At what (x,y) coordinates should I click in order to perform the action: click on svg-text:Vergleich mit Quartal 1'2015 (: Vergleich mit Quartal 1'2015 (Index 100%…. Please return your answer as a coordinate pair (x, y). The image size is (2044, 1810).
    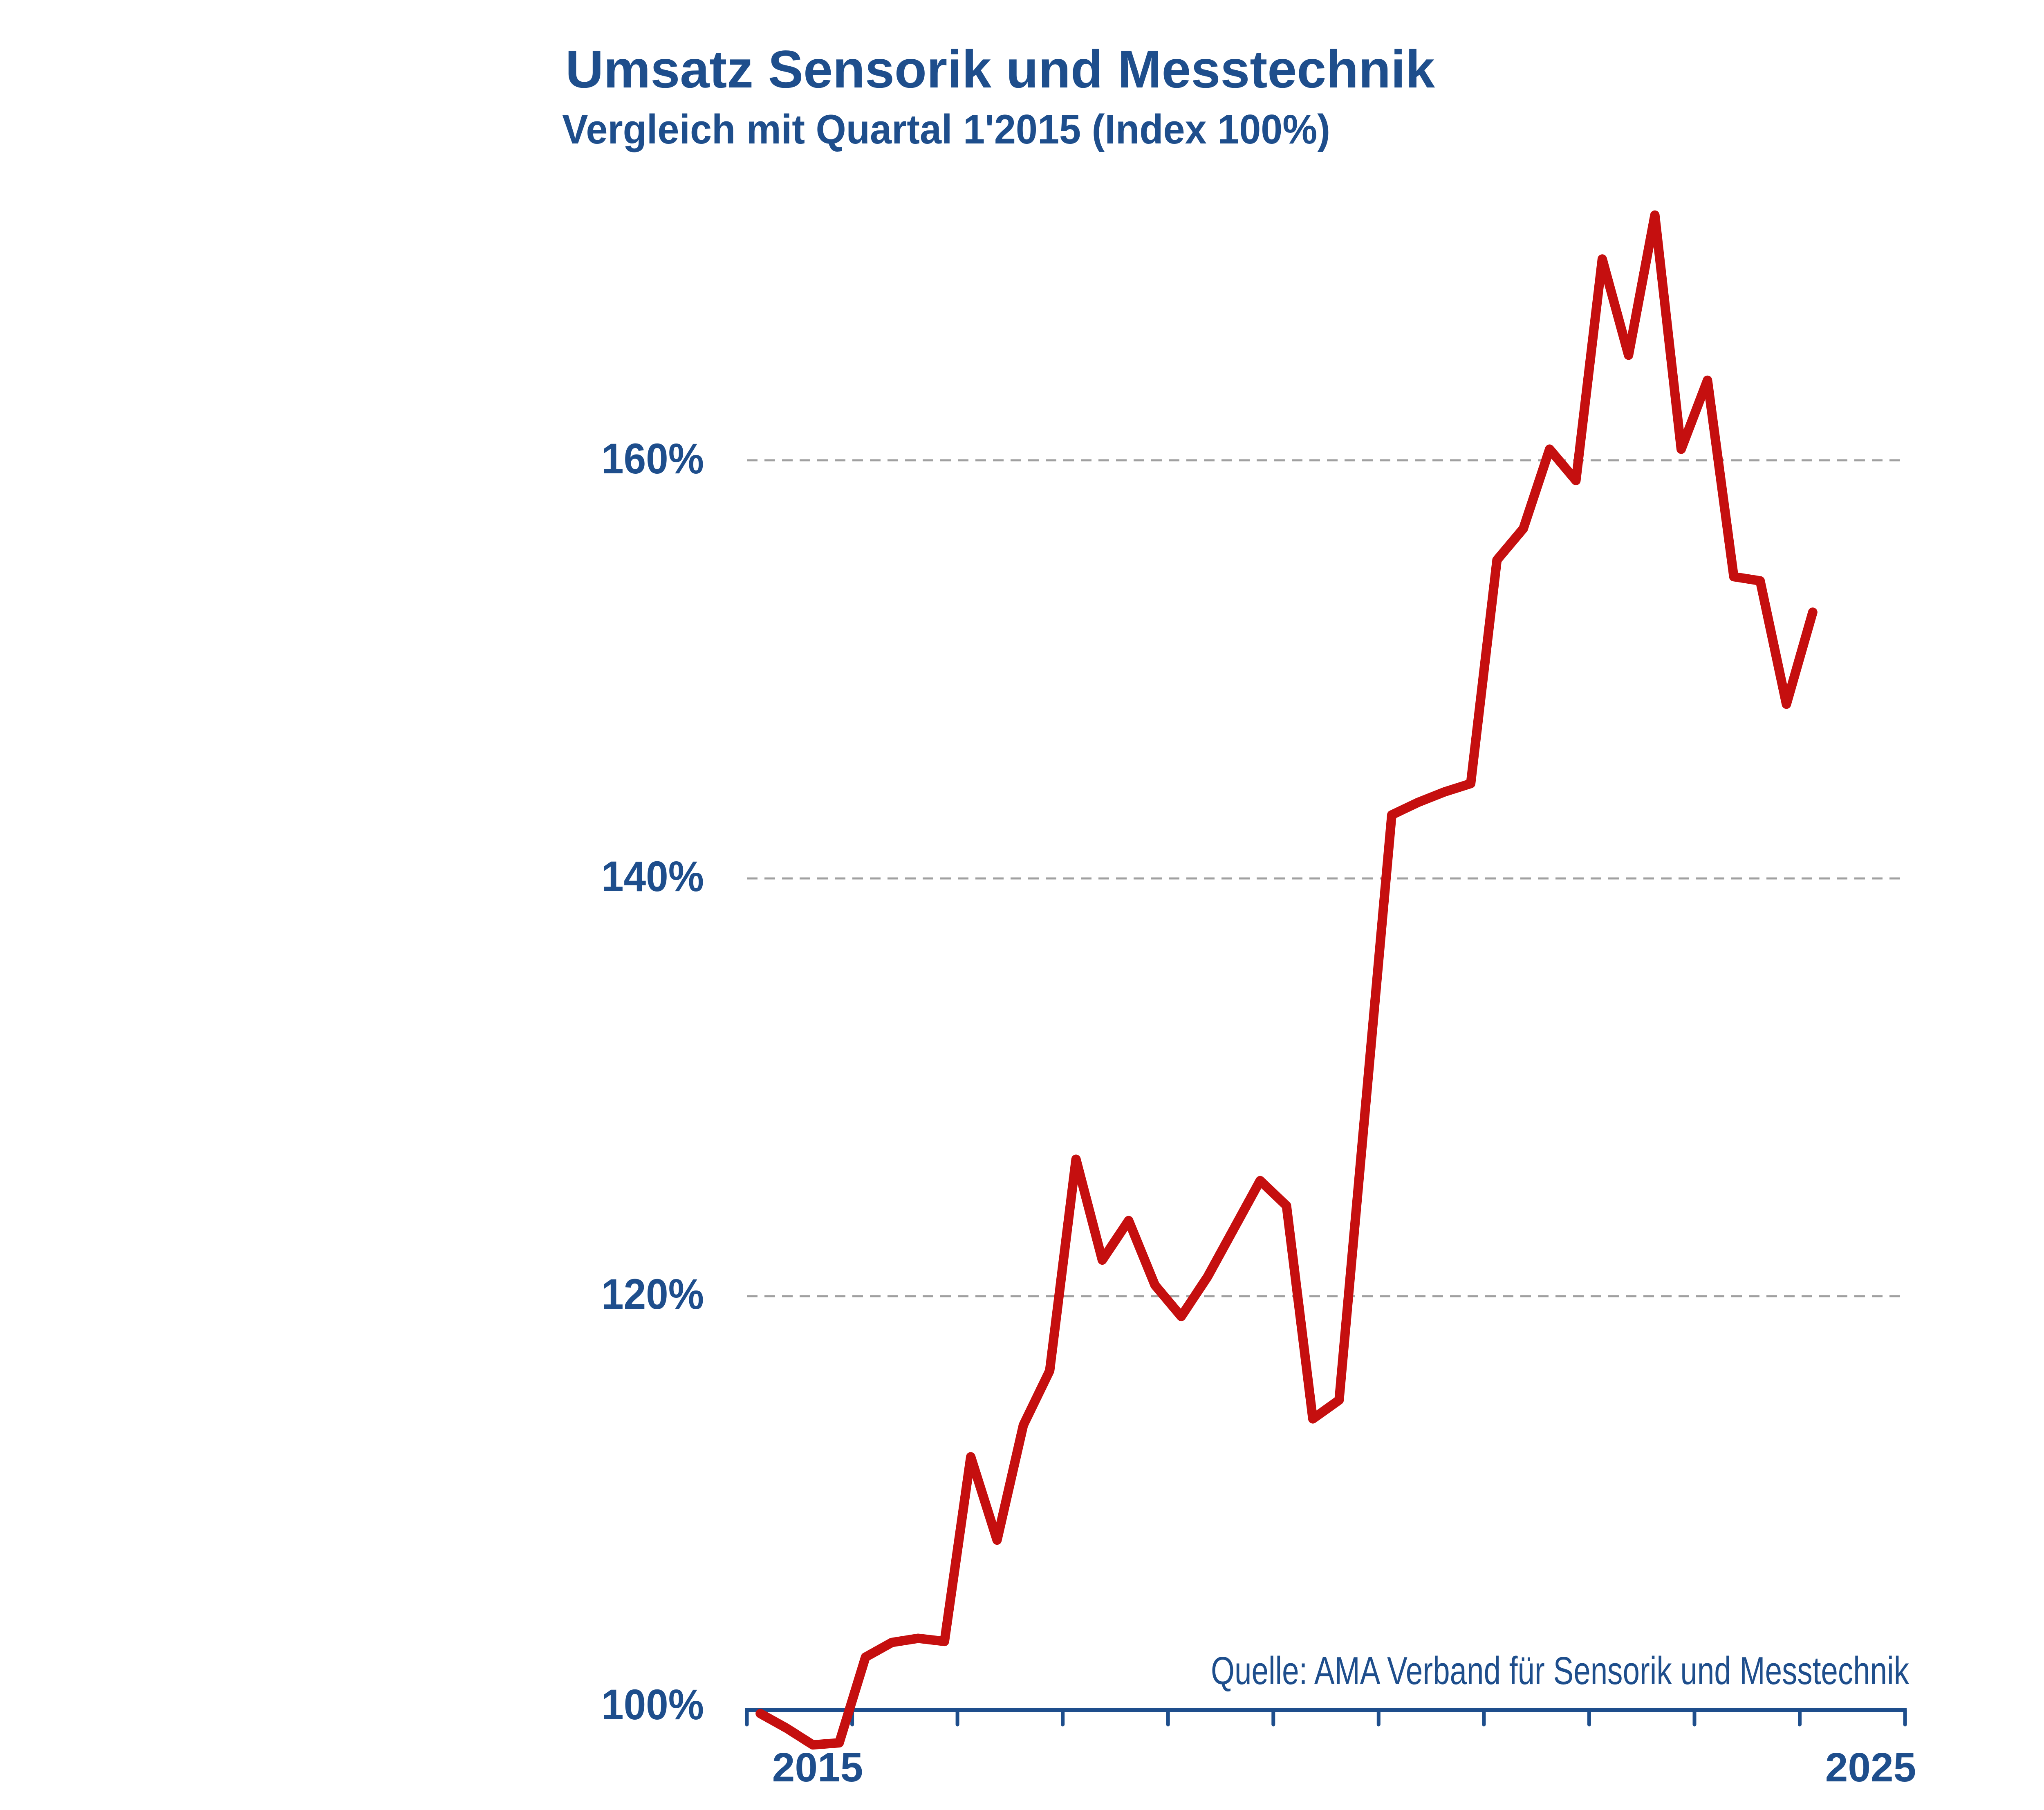
    Looking at the image, I should click on (946, 129).